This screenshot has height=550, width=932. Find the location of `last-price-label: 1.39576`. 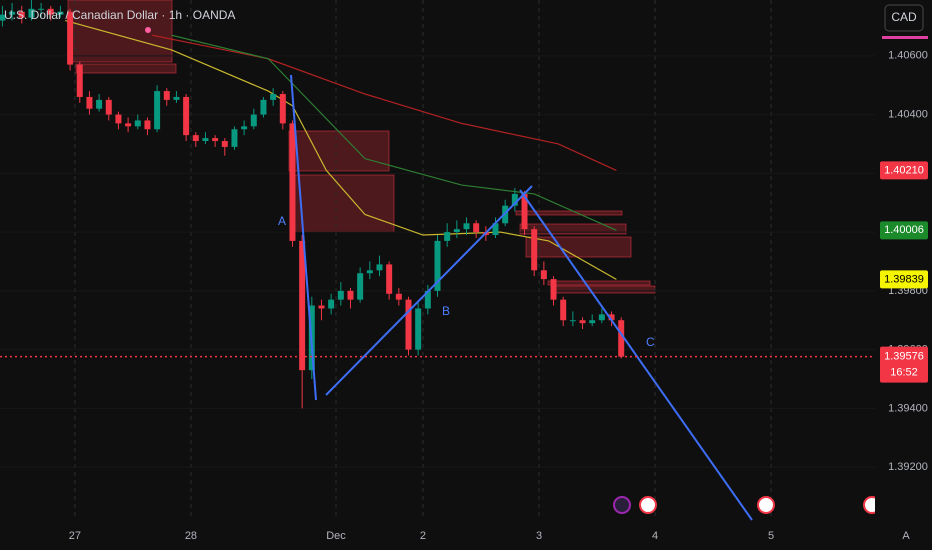

last-price-label: 1.39576 is located at coordinates (904, 357).